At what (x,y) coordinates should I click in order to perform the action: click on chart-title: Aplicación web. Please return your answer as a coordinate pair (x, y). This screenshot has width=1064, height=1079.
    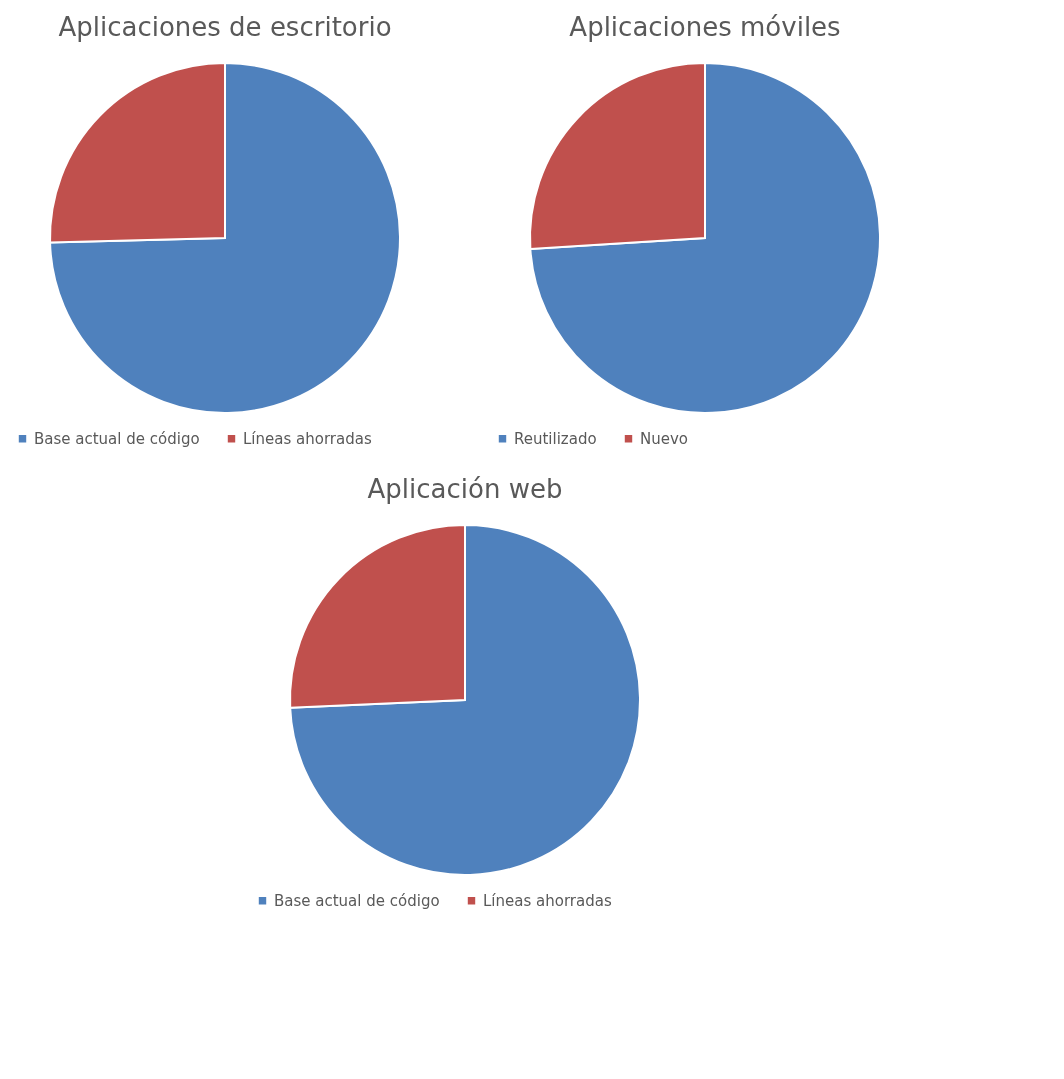
    Looking at the image, I should click on (465, 489).